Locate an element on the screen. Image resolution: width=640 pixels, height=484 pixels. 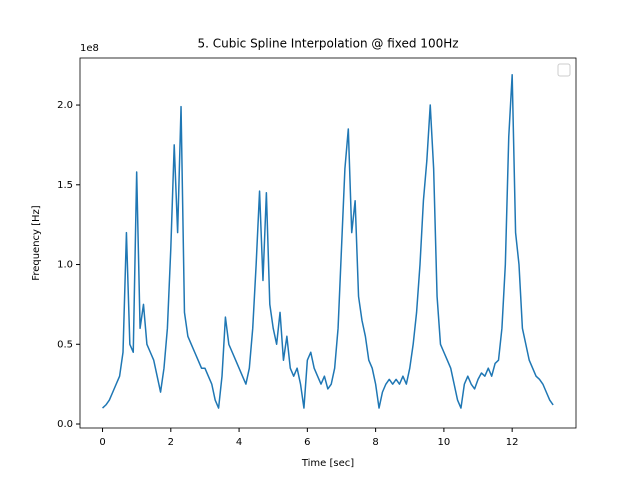
y-tick-label: 1.5 is located at coordinates (65, 185).